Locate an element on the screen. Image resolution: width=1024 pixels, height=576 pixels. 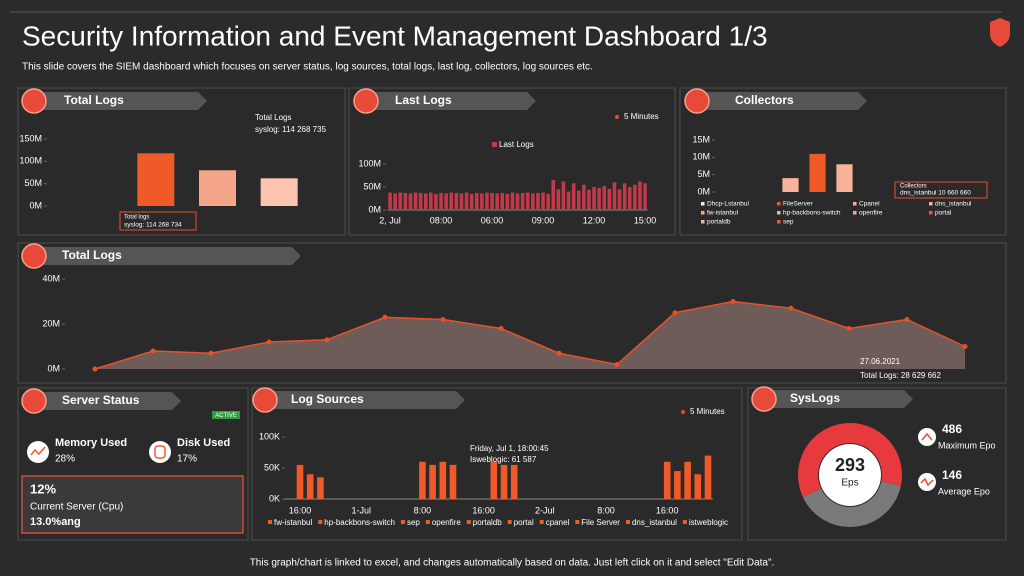
tooltip-title: Total logs is located at coordinates (136, 218).